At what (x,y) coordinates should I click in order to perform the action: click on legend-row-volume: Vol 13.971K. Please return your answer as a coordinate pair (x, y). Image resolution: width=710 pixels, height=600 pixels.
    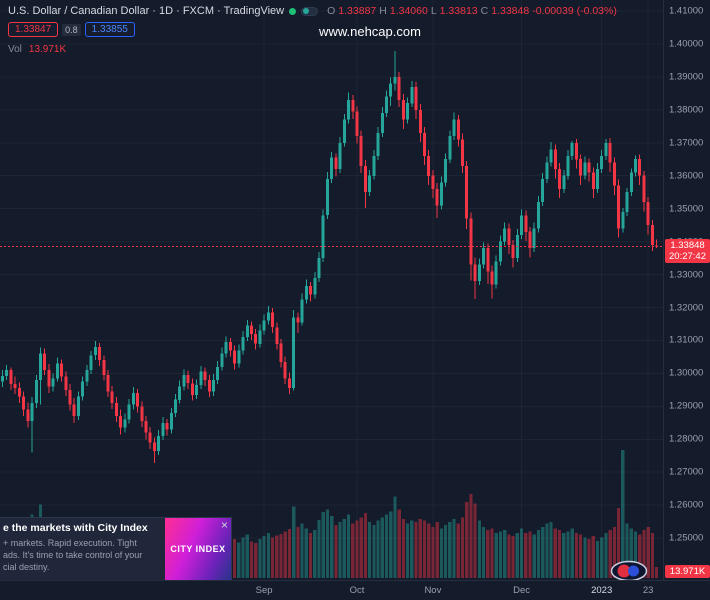
    Looking at the image, I should click on (312, 49).